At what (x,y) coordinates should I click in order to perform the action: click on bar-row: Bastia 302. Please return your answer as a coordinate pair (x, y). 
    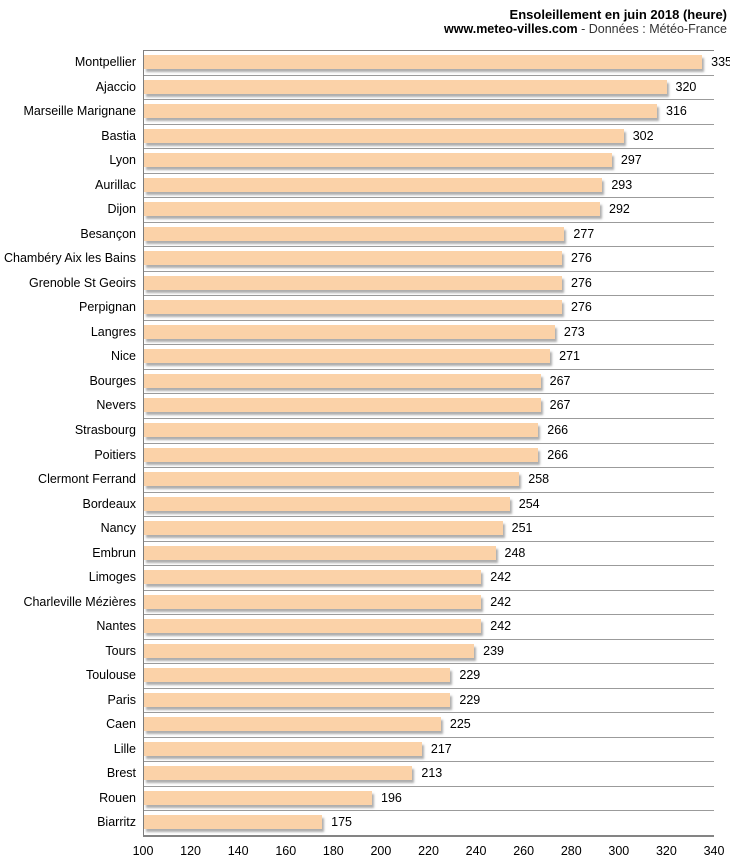
    Looking at the image, I should click on (407, 137).